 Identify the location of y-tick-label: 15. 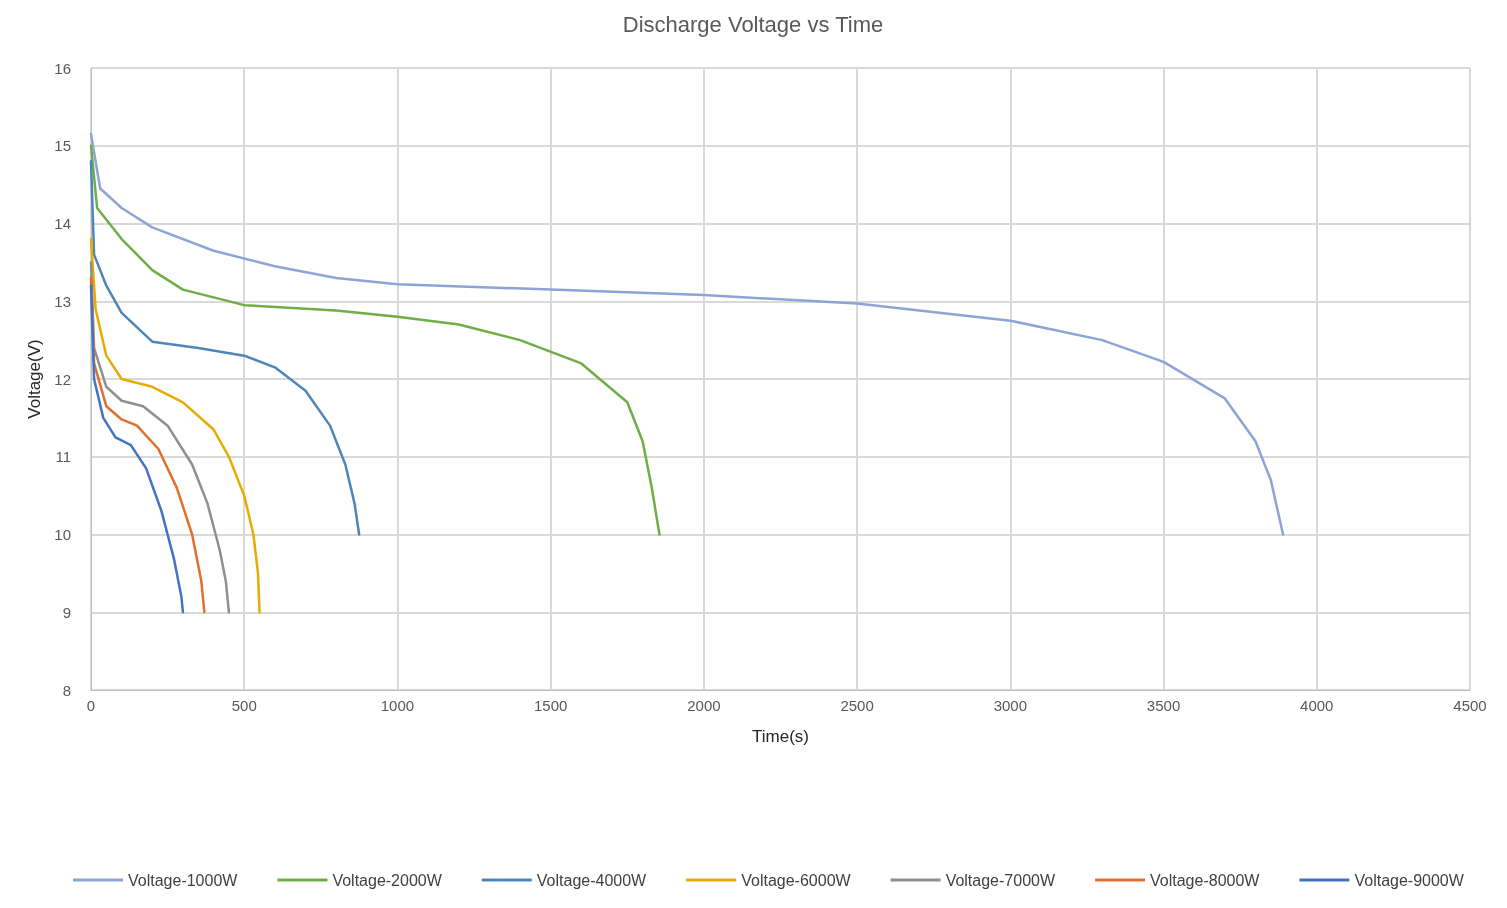
(62, 146).